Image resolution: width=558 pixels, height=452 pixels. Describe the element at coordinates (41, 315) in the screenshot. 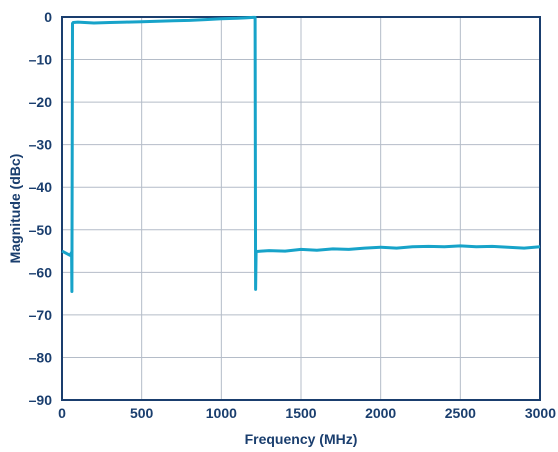

I see `y-tick-label: –70` at that location.